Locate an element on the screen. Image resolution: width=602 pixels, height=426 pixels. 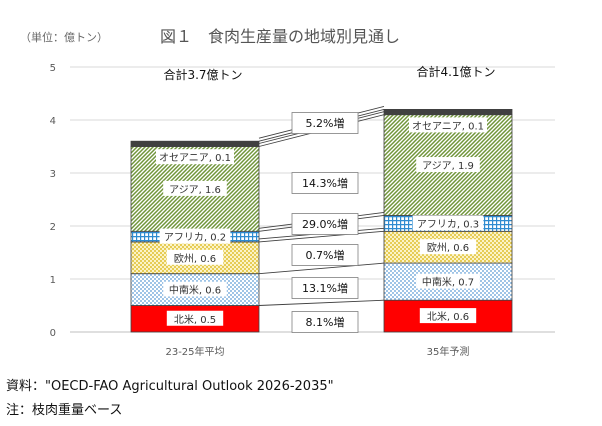
growth-label: 29.0%増 is located at coordinates (325, 224).